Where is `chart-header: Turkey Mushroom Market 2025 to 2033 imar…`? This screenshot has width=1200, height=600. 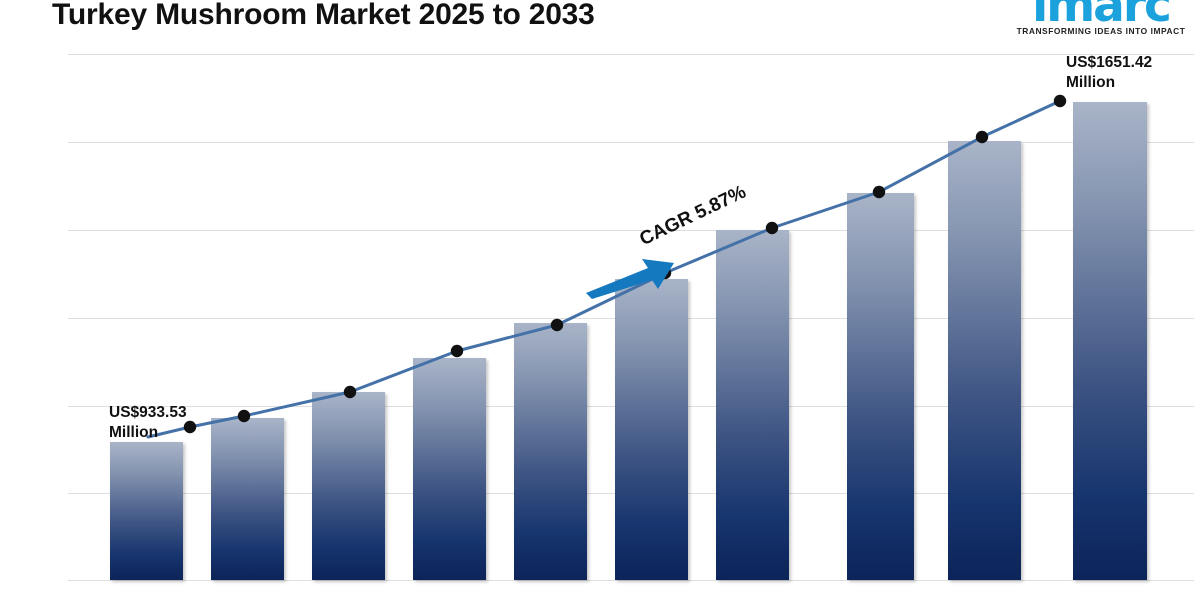 chart-header: Turkey Mushroom Market 2025 to 2033 imar… is located at coordinates (600, 24).